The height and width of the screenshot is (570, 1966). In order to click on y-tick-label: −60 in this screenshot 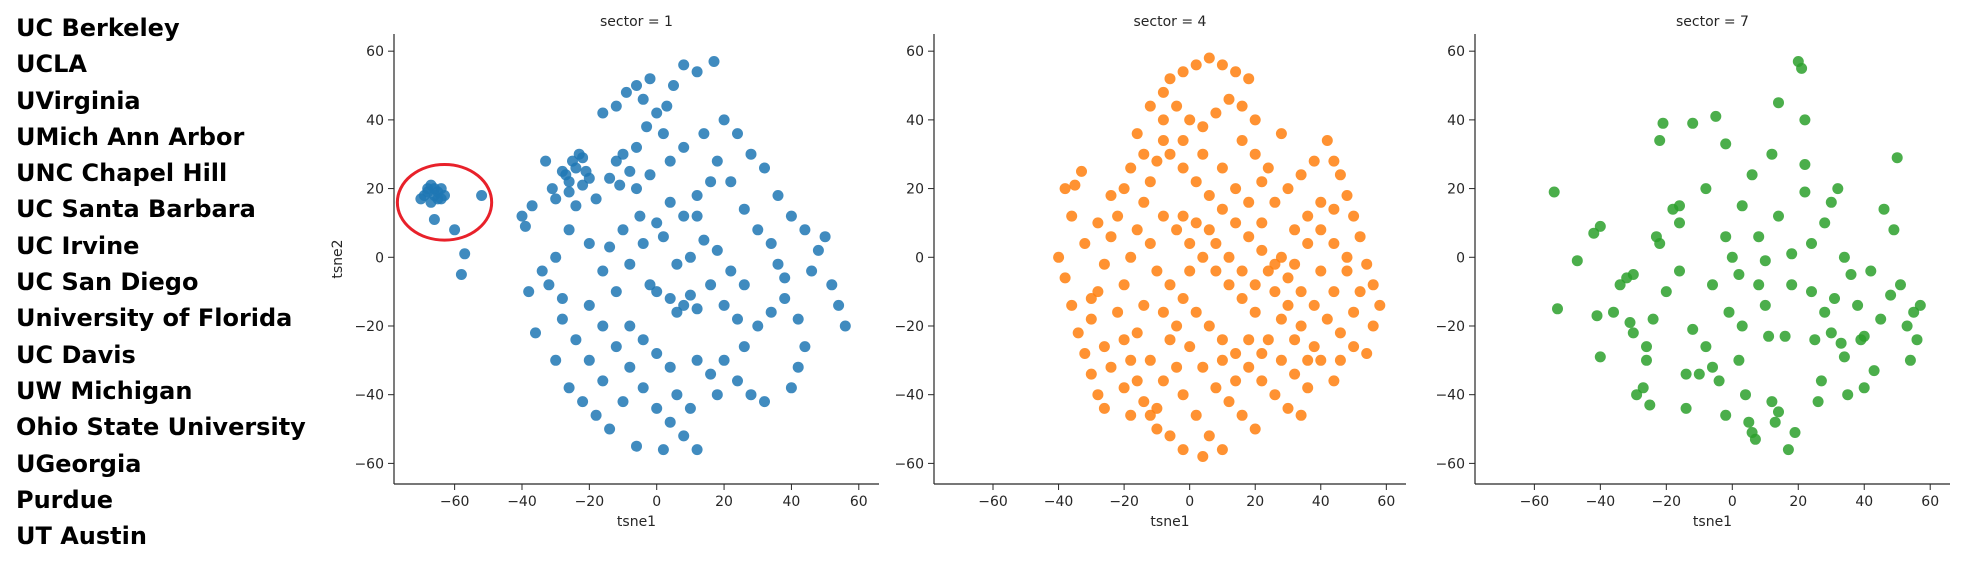, I will do `click(909, 464)`.